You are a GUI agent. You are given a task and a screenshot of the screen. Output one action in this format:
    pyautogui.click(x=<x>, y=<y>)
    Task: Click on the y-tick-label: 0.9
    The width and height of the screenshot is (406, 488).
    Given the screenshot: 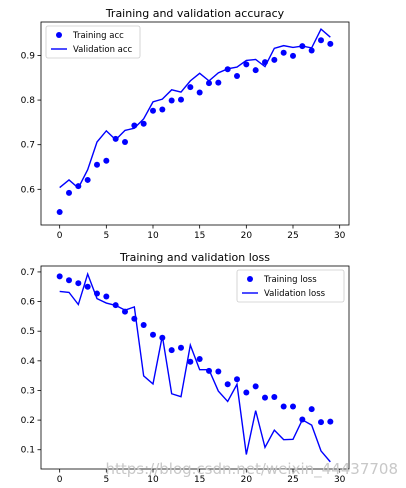 What is the action you would take?
    pyautogui.click(x=28, y=56)
    